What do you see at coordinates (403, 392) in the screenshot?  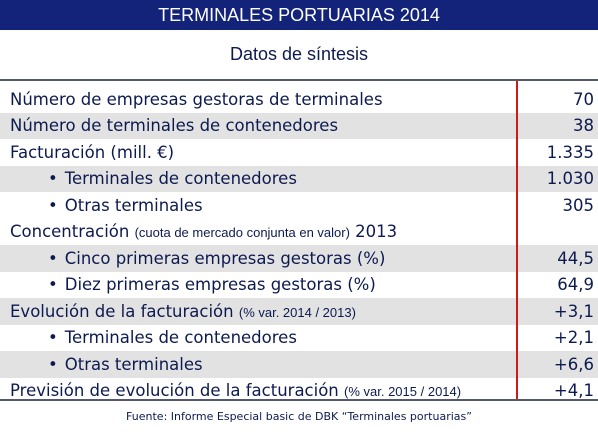 I see `row-label-note: (% var. 2015 / 2014)` at bounding box center [403, 392].